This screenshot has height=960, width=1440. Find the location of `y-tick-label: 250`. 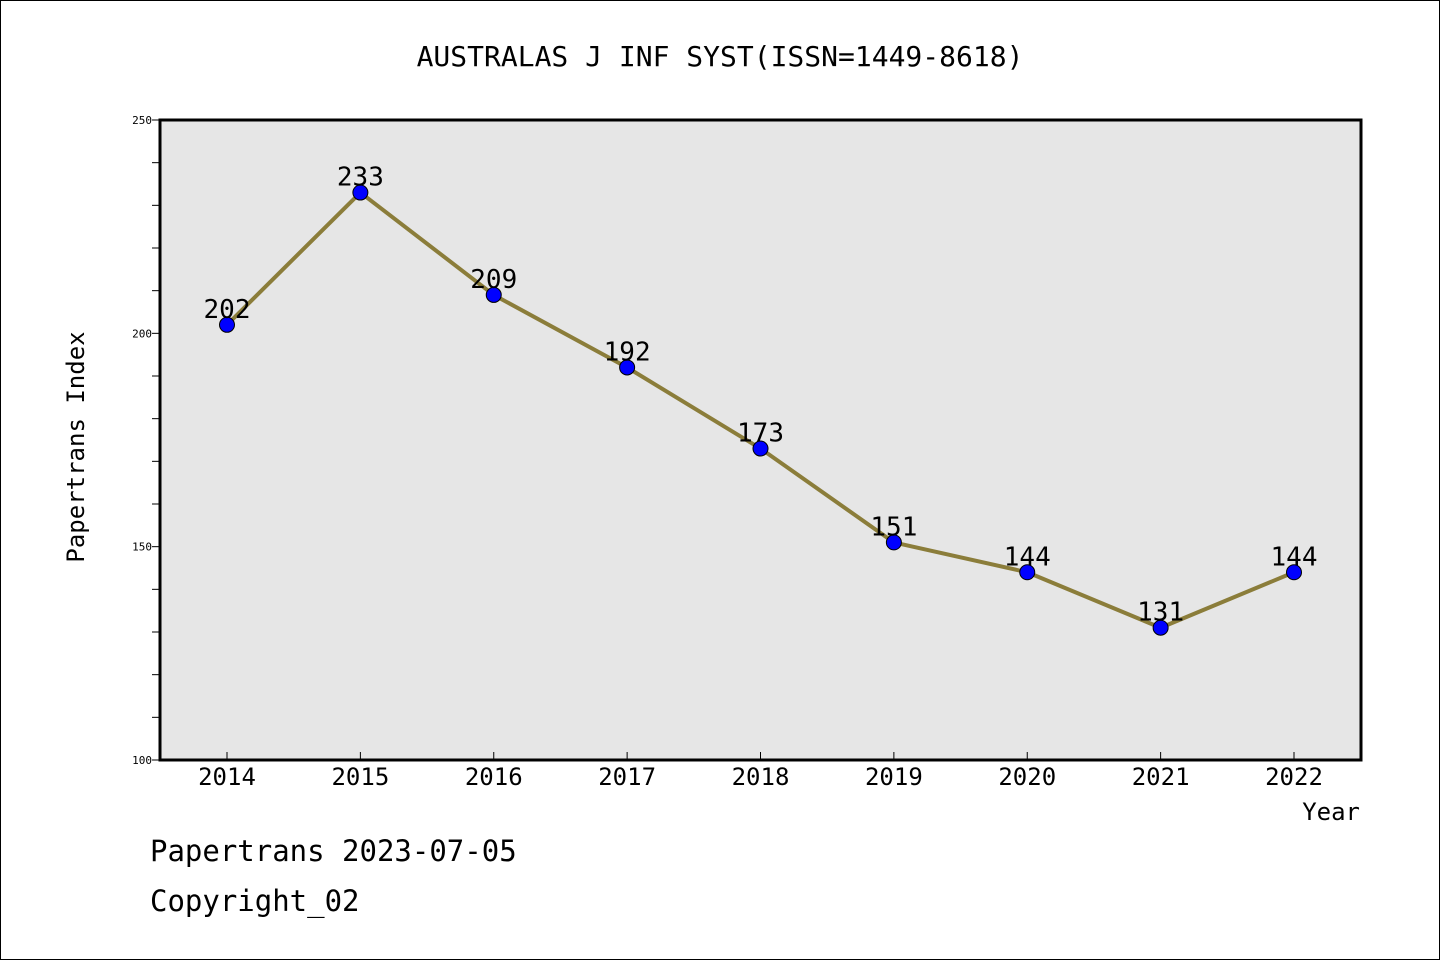

y-tick-label: 250 is located at coordinates (142, 120).